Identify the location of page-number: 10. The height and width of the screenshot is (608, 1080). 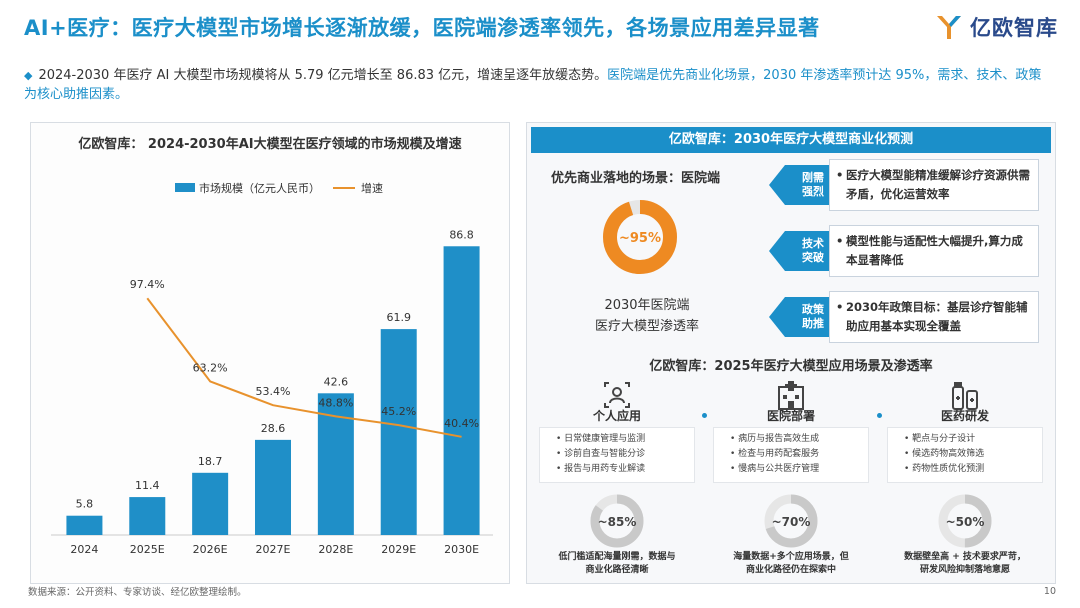
(1049, 591).